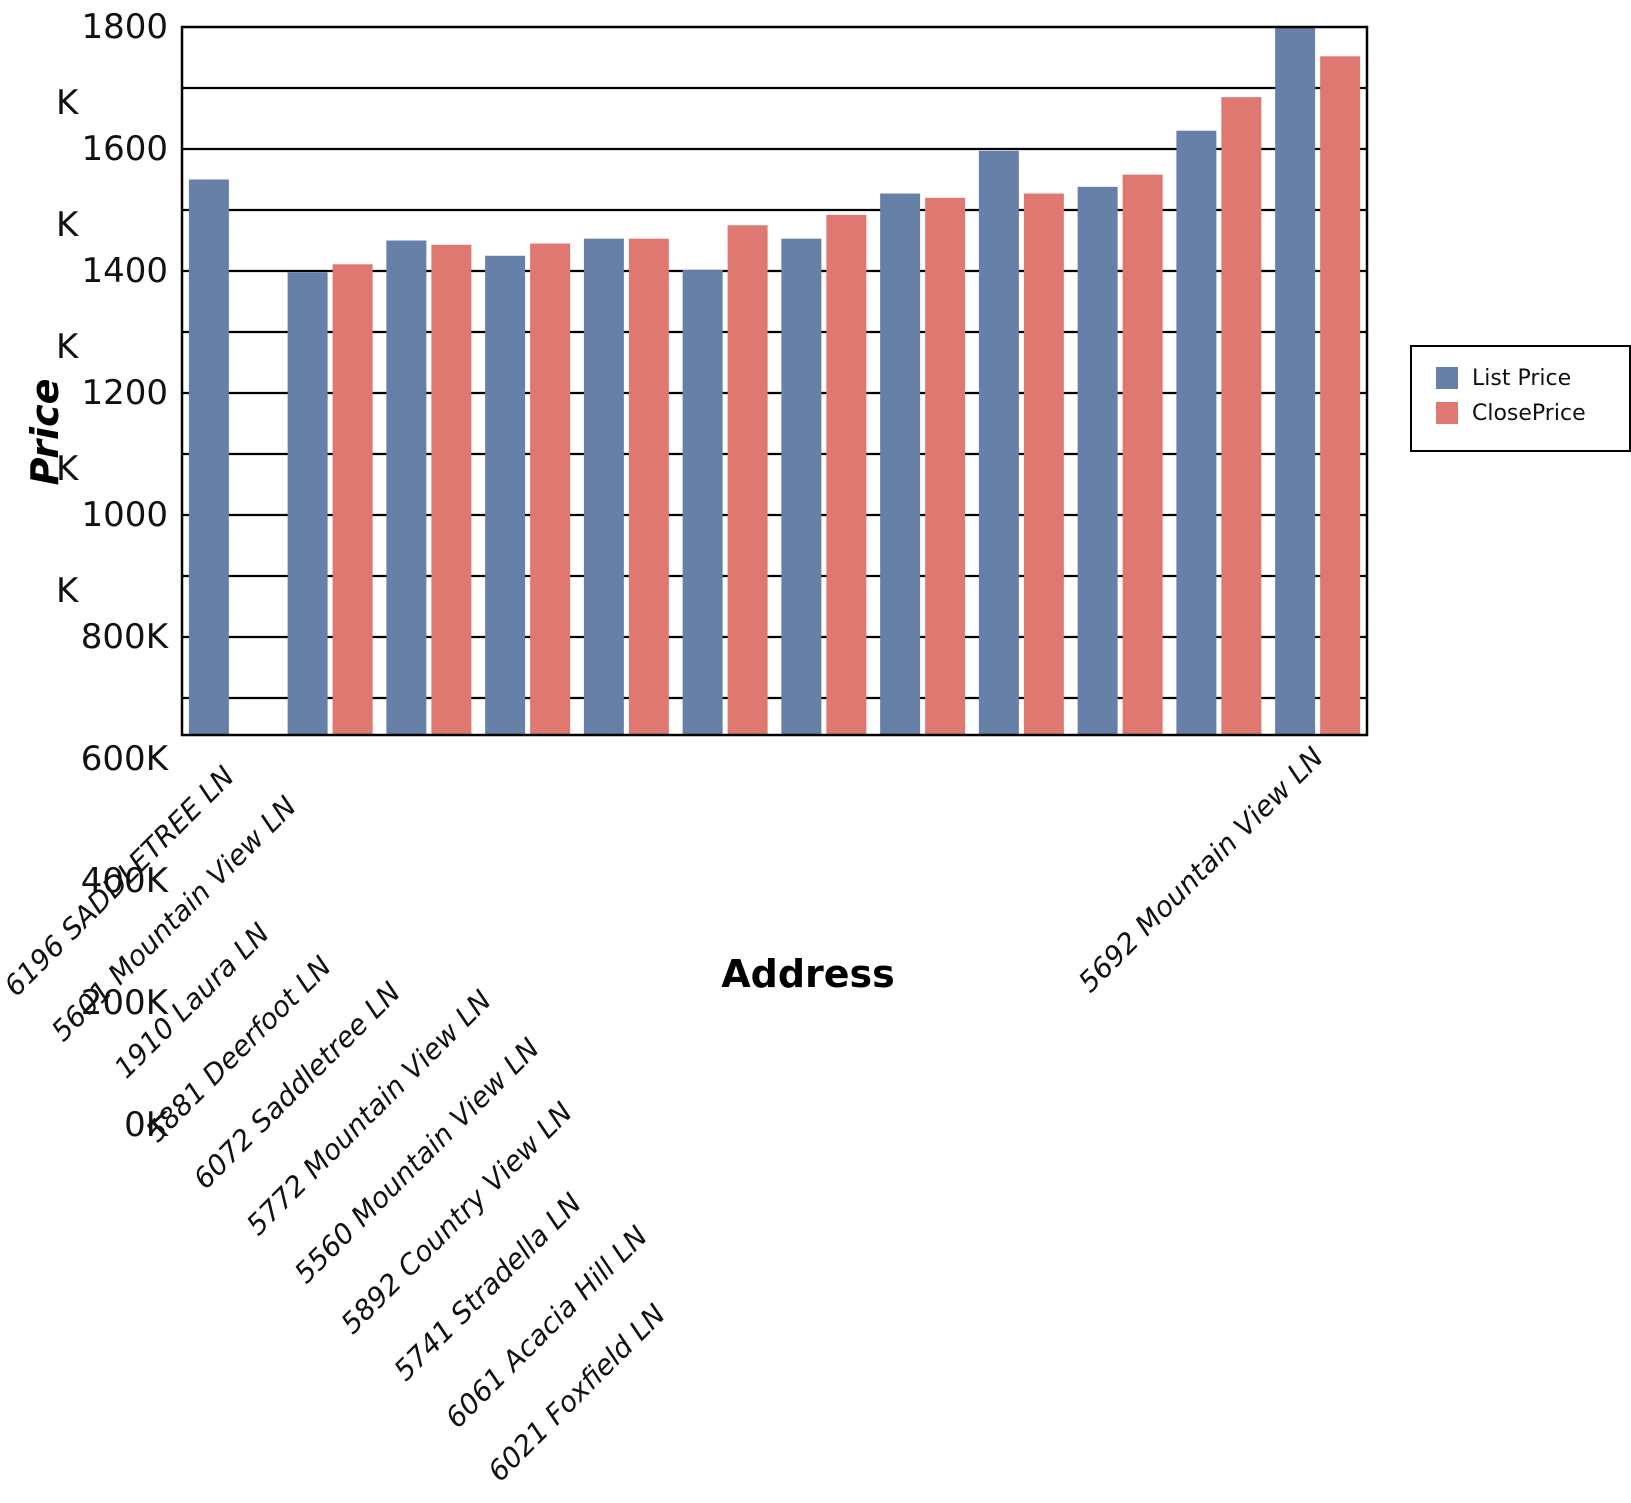  Describe the element at coordinates (124, 393) in the screenshot. I see `svg-text: 1200` at that location.